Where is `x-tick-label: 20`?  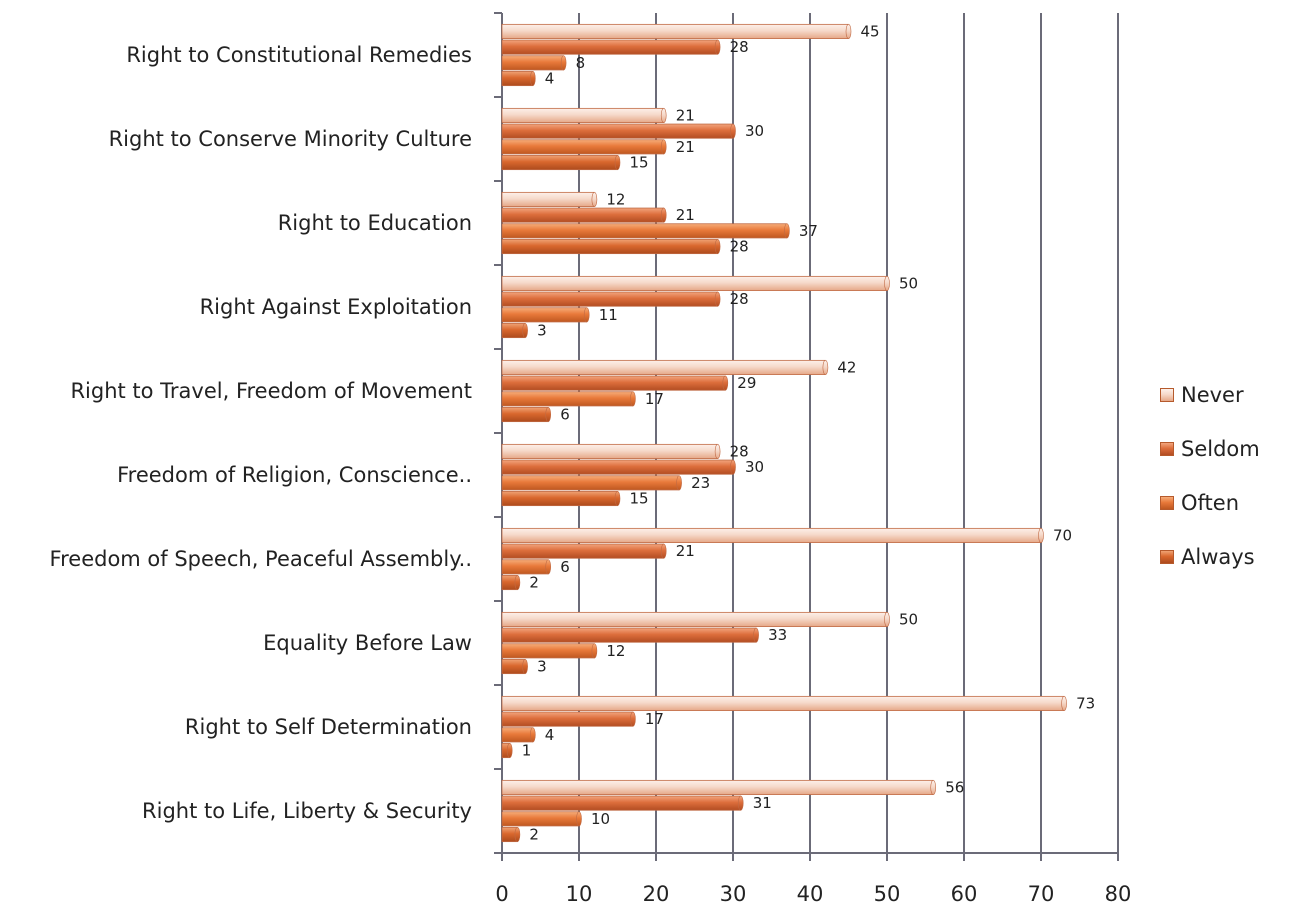 x-tick-label: 20 is located at coordinates (656, 894).